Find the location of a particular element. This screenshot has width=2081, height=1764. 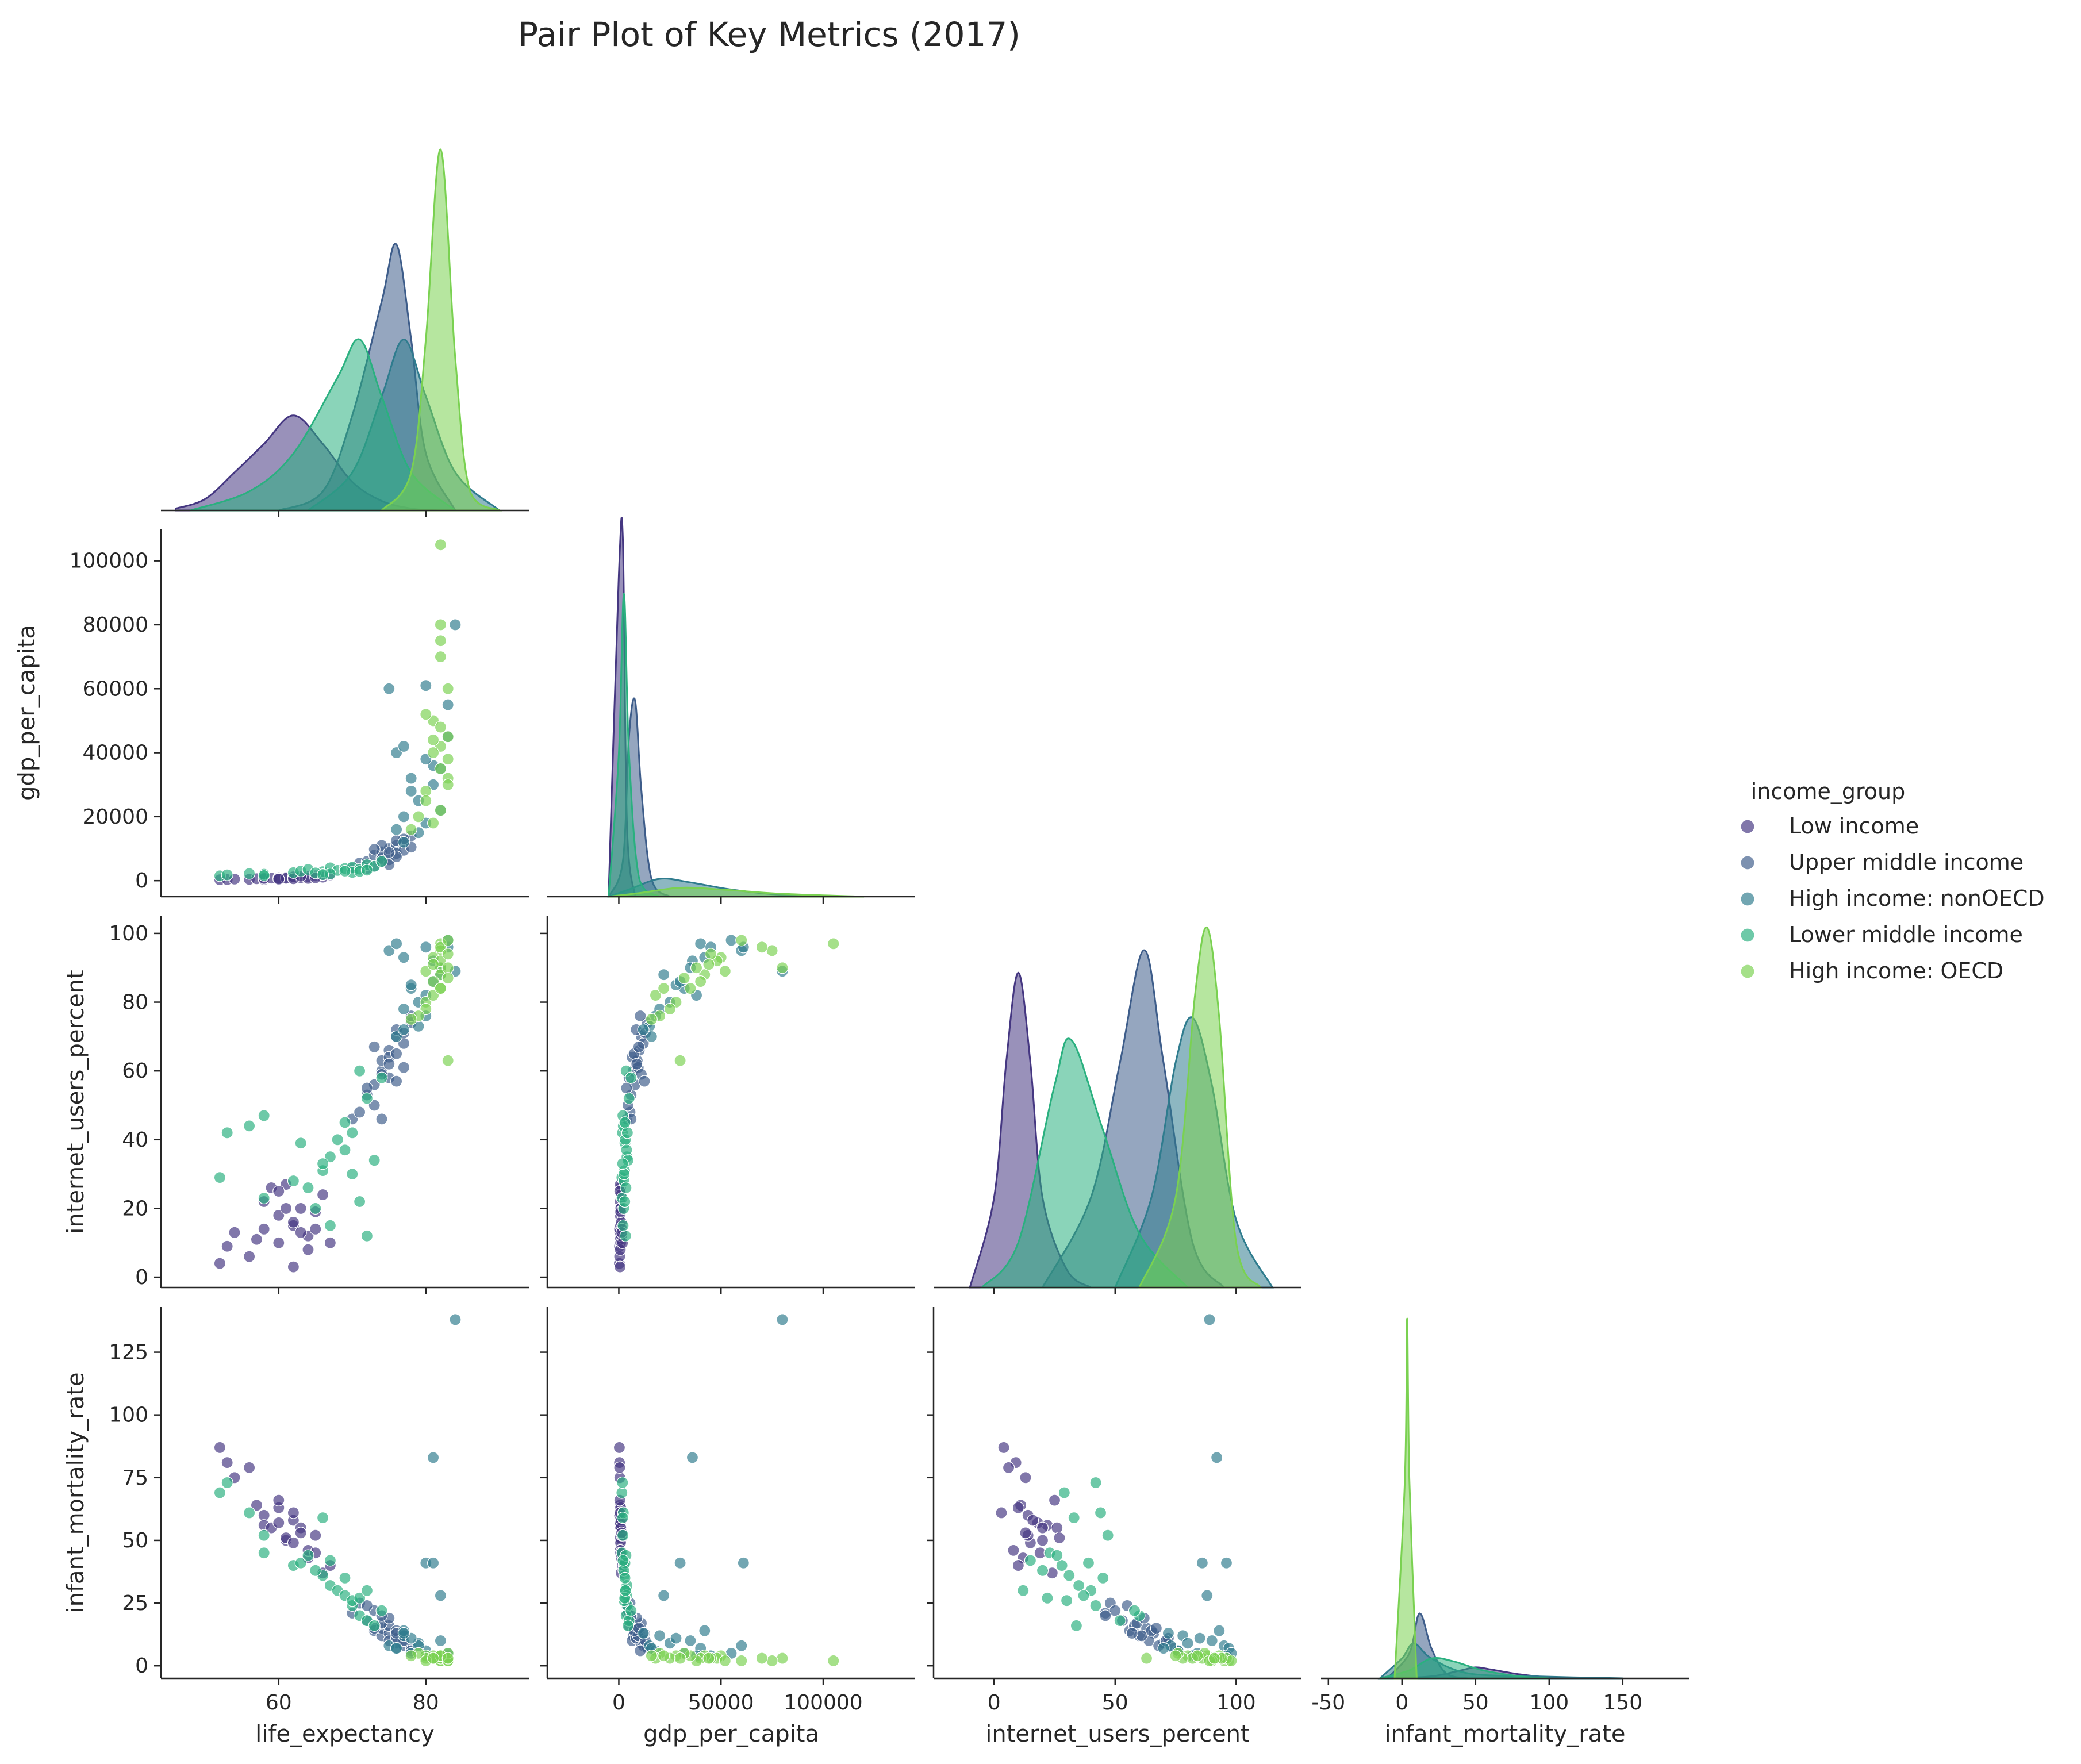

legend-label-3: Lower middle income is located at coordinates (1906, 935).